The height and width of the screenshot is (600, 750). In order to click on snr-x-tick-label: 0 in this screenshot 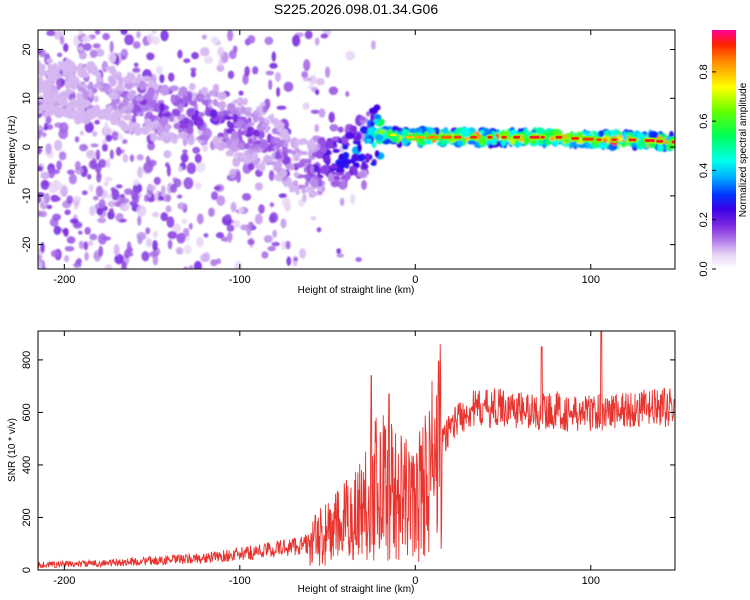, I will do `click(415, 581)`.